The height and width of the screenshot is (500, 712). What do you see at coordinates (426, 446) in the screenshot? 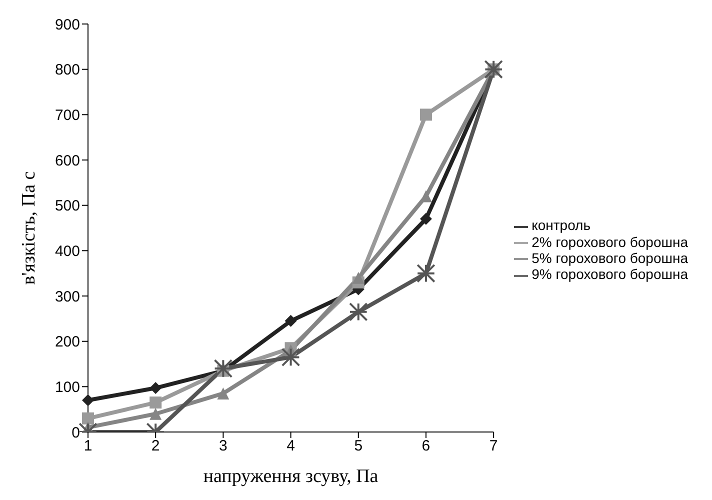
I see `x-tick-label: 6` at bounding box center [426, 446].